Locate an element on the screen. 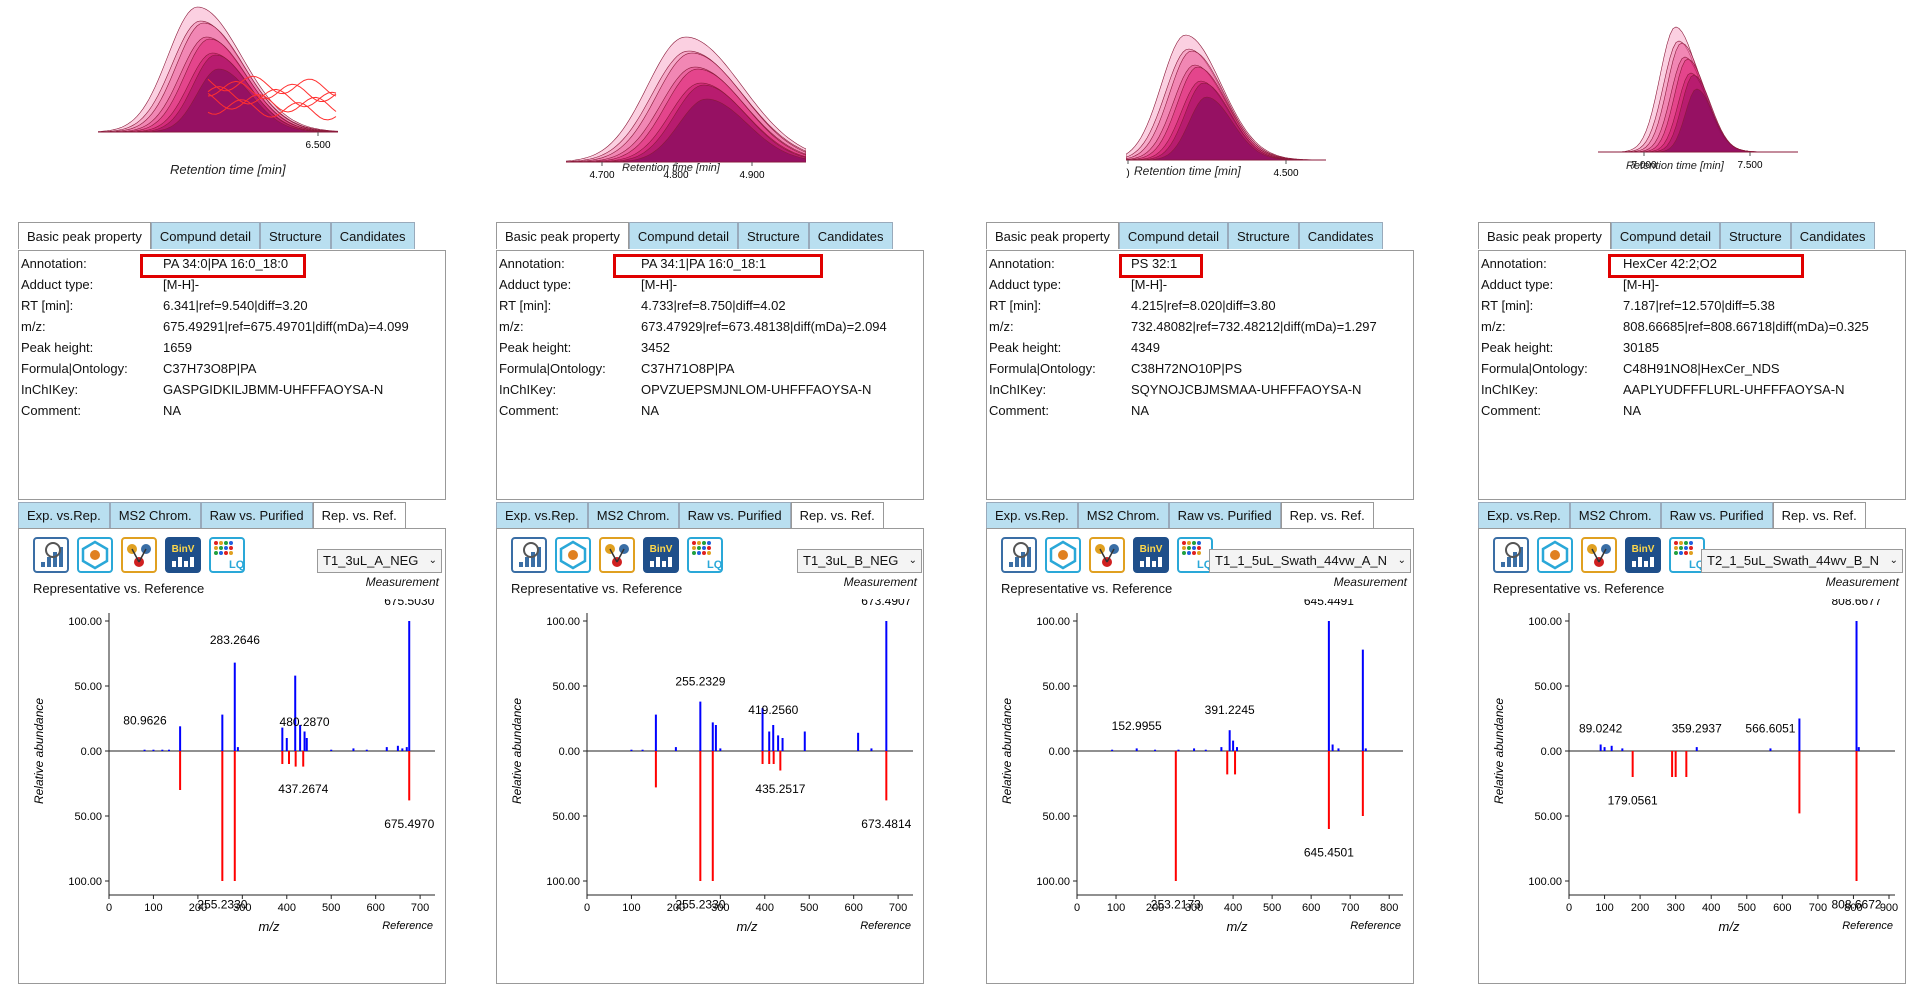  measurement-select-value: T1_3uL_B_NEG is located at coordinates (851, 560).